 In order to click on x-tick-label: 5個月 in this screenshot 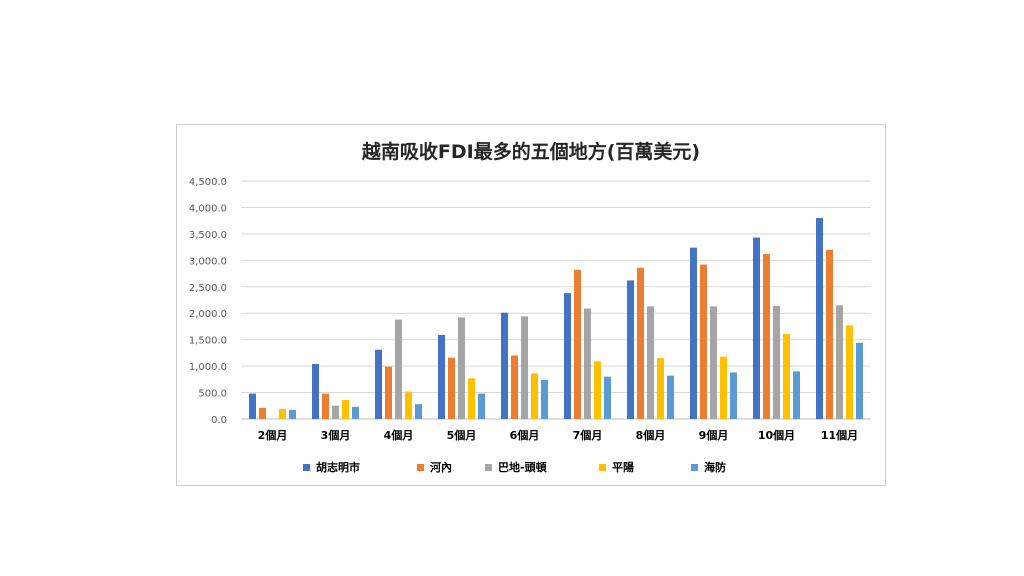, I will do `click(462, 435)`.